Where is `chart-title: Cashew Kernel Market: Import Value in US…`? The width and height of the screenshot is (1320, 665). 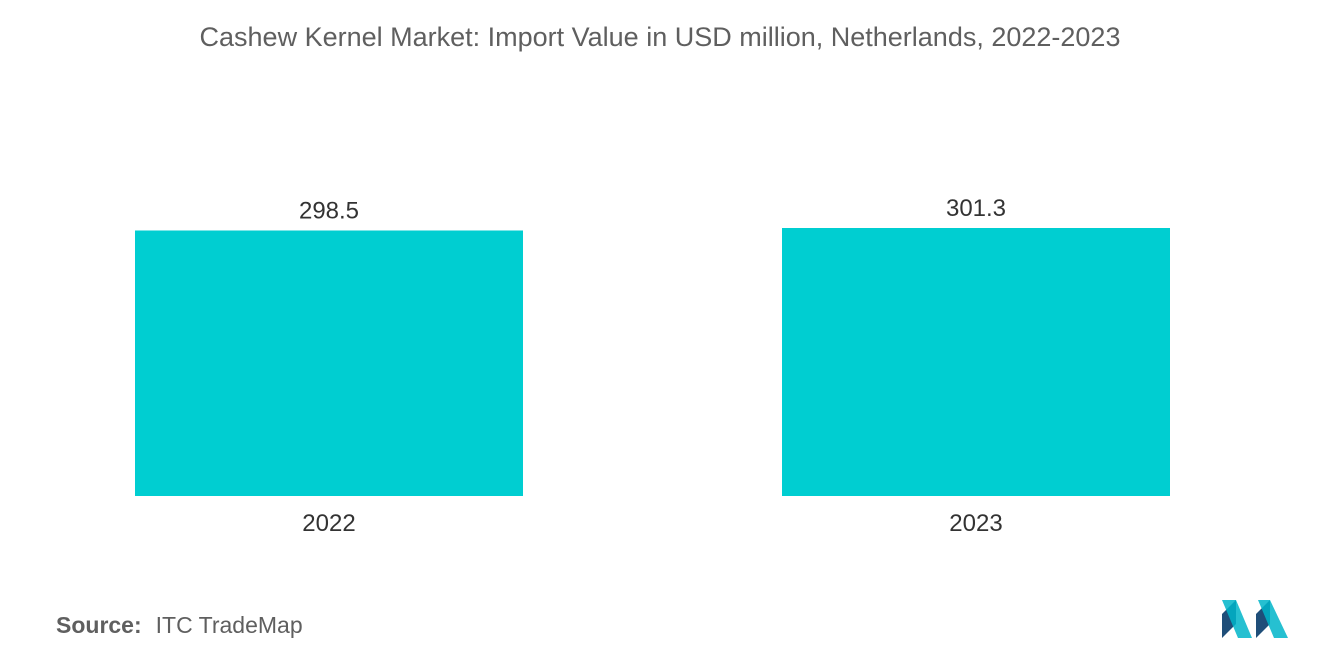
chart-title: Cashew Kernel Market: Import Value in US… is located at coordinates (660, 37).